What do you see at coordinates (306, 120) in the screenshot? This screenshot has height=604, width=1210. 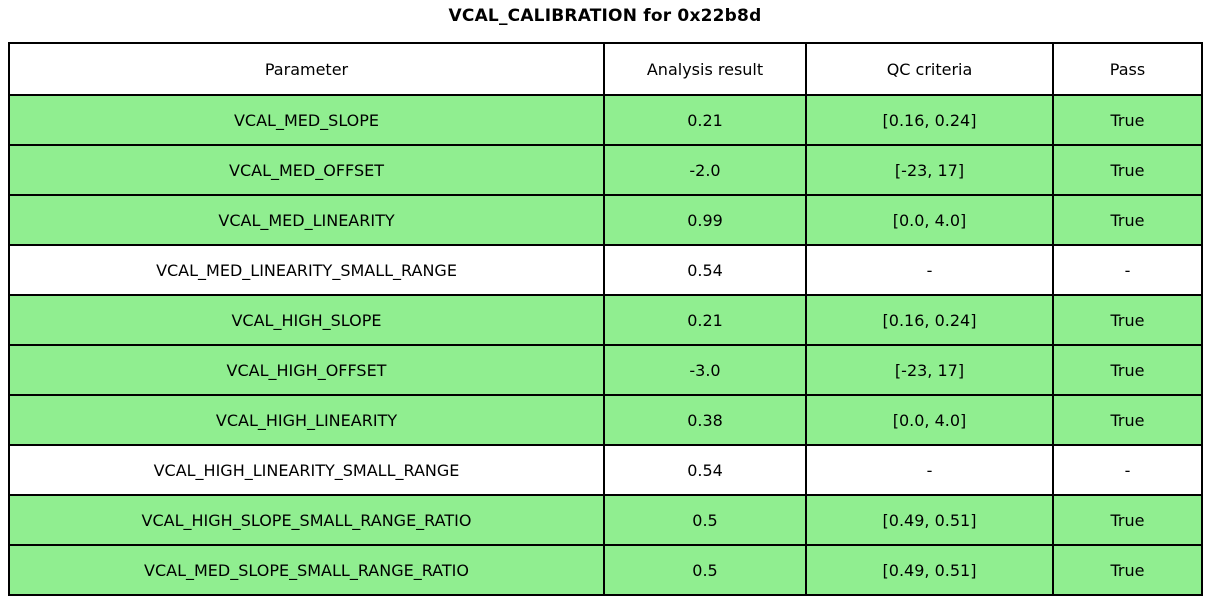 I see `table-cell: VCAL_MED_SLOPE` at bounding box center [306, 120].